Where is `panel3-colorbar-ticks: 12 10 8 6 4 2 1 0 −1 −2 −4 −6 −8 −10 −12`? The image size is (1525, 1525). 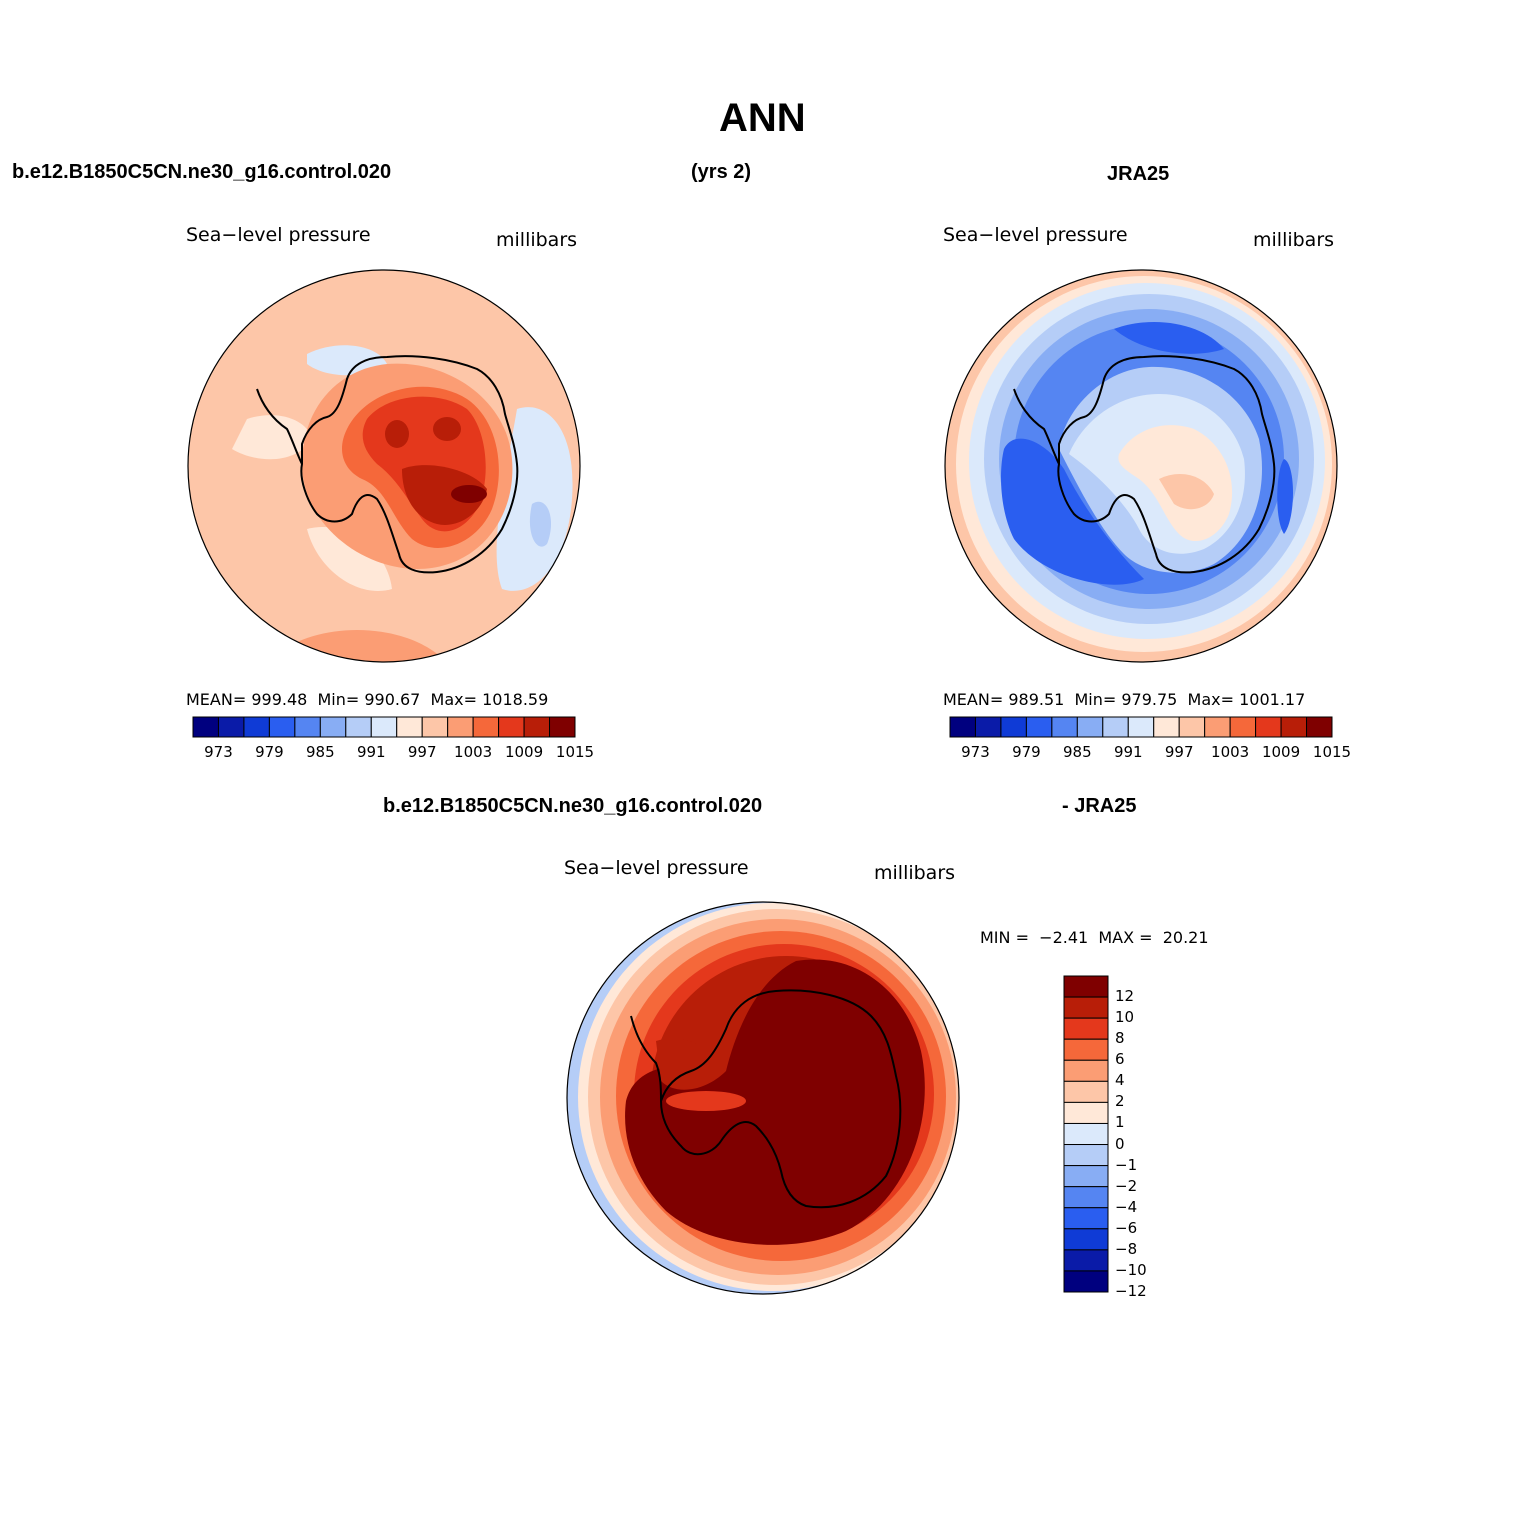 panel3-colorbar-ticks: 12 10 8 6 4 2 1 0 −1 −2 −4 −6 −8 −10 −12 is located at coordinates (1145, 1137).